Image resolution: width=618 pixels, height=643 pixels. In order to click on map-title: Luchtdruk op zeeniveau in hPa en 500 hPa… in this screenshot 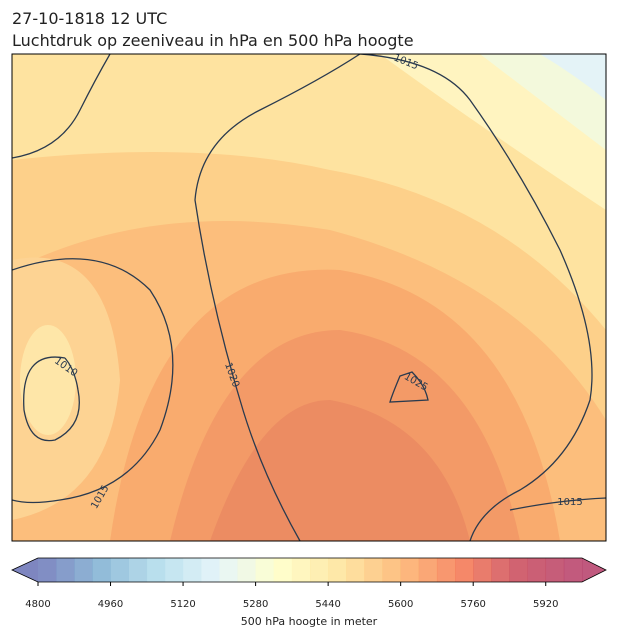, I will do `click(213, 40)`.